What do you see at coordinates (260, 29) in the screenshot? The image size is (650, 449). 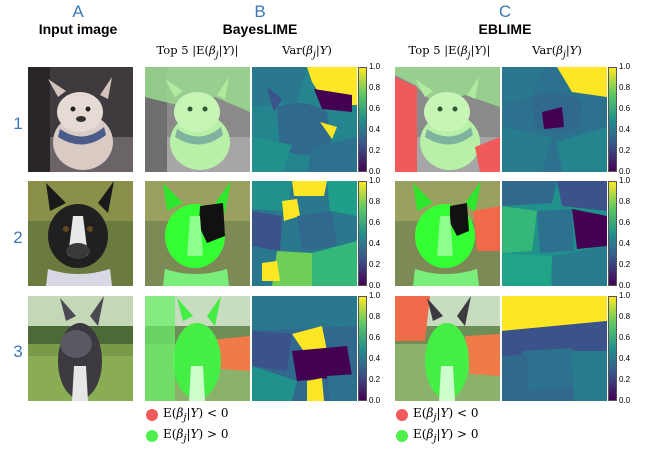 I see `column-title-bayeslime: BayesLIME` at bounding box center [260, 29].